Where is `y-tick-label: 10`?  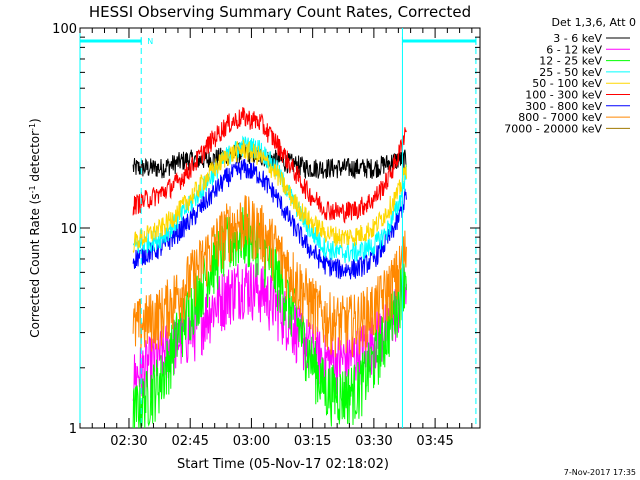
y-tick-label: 10 is located at coordinates (68, 229).